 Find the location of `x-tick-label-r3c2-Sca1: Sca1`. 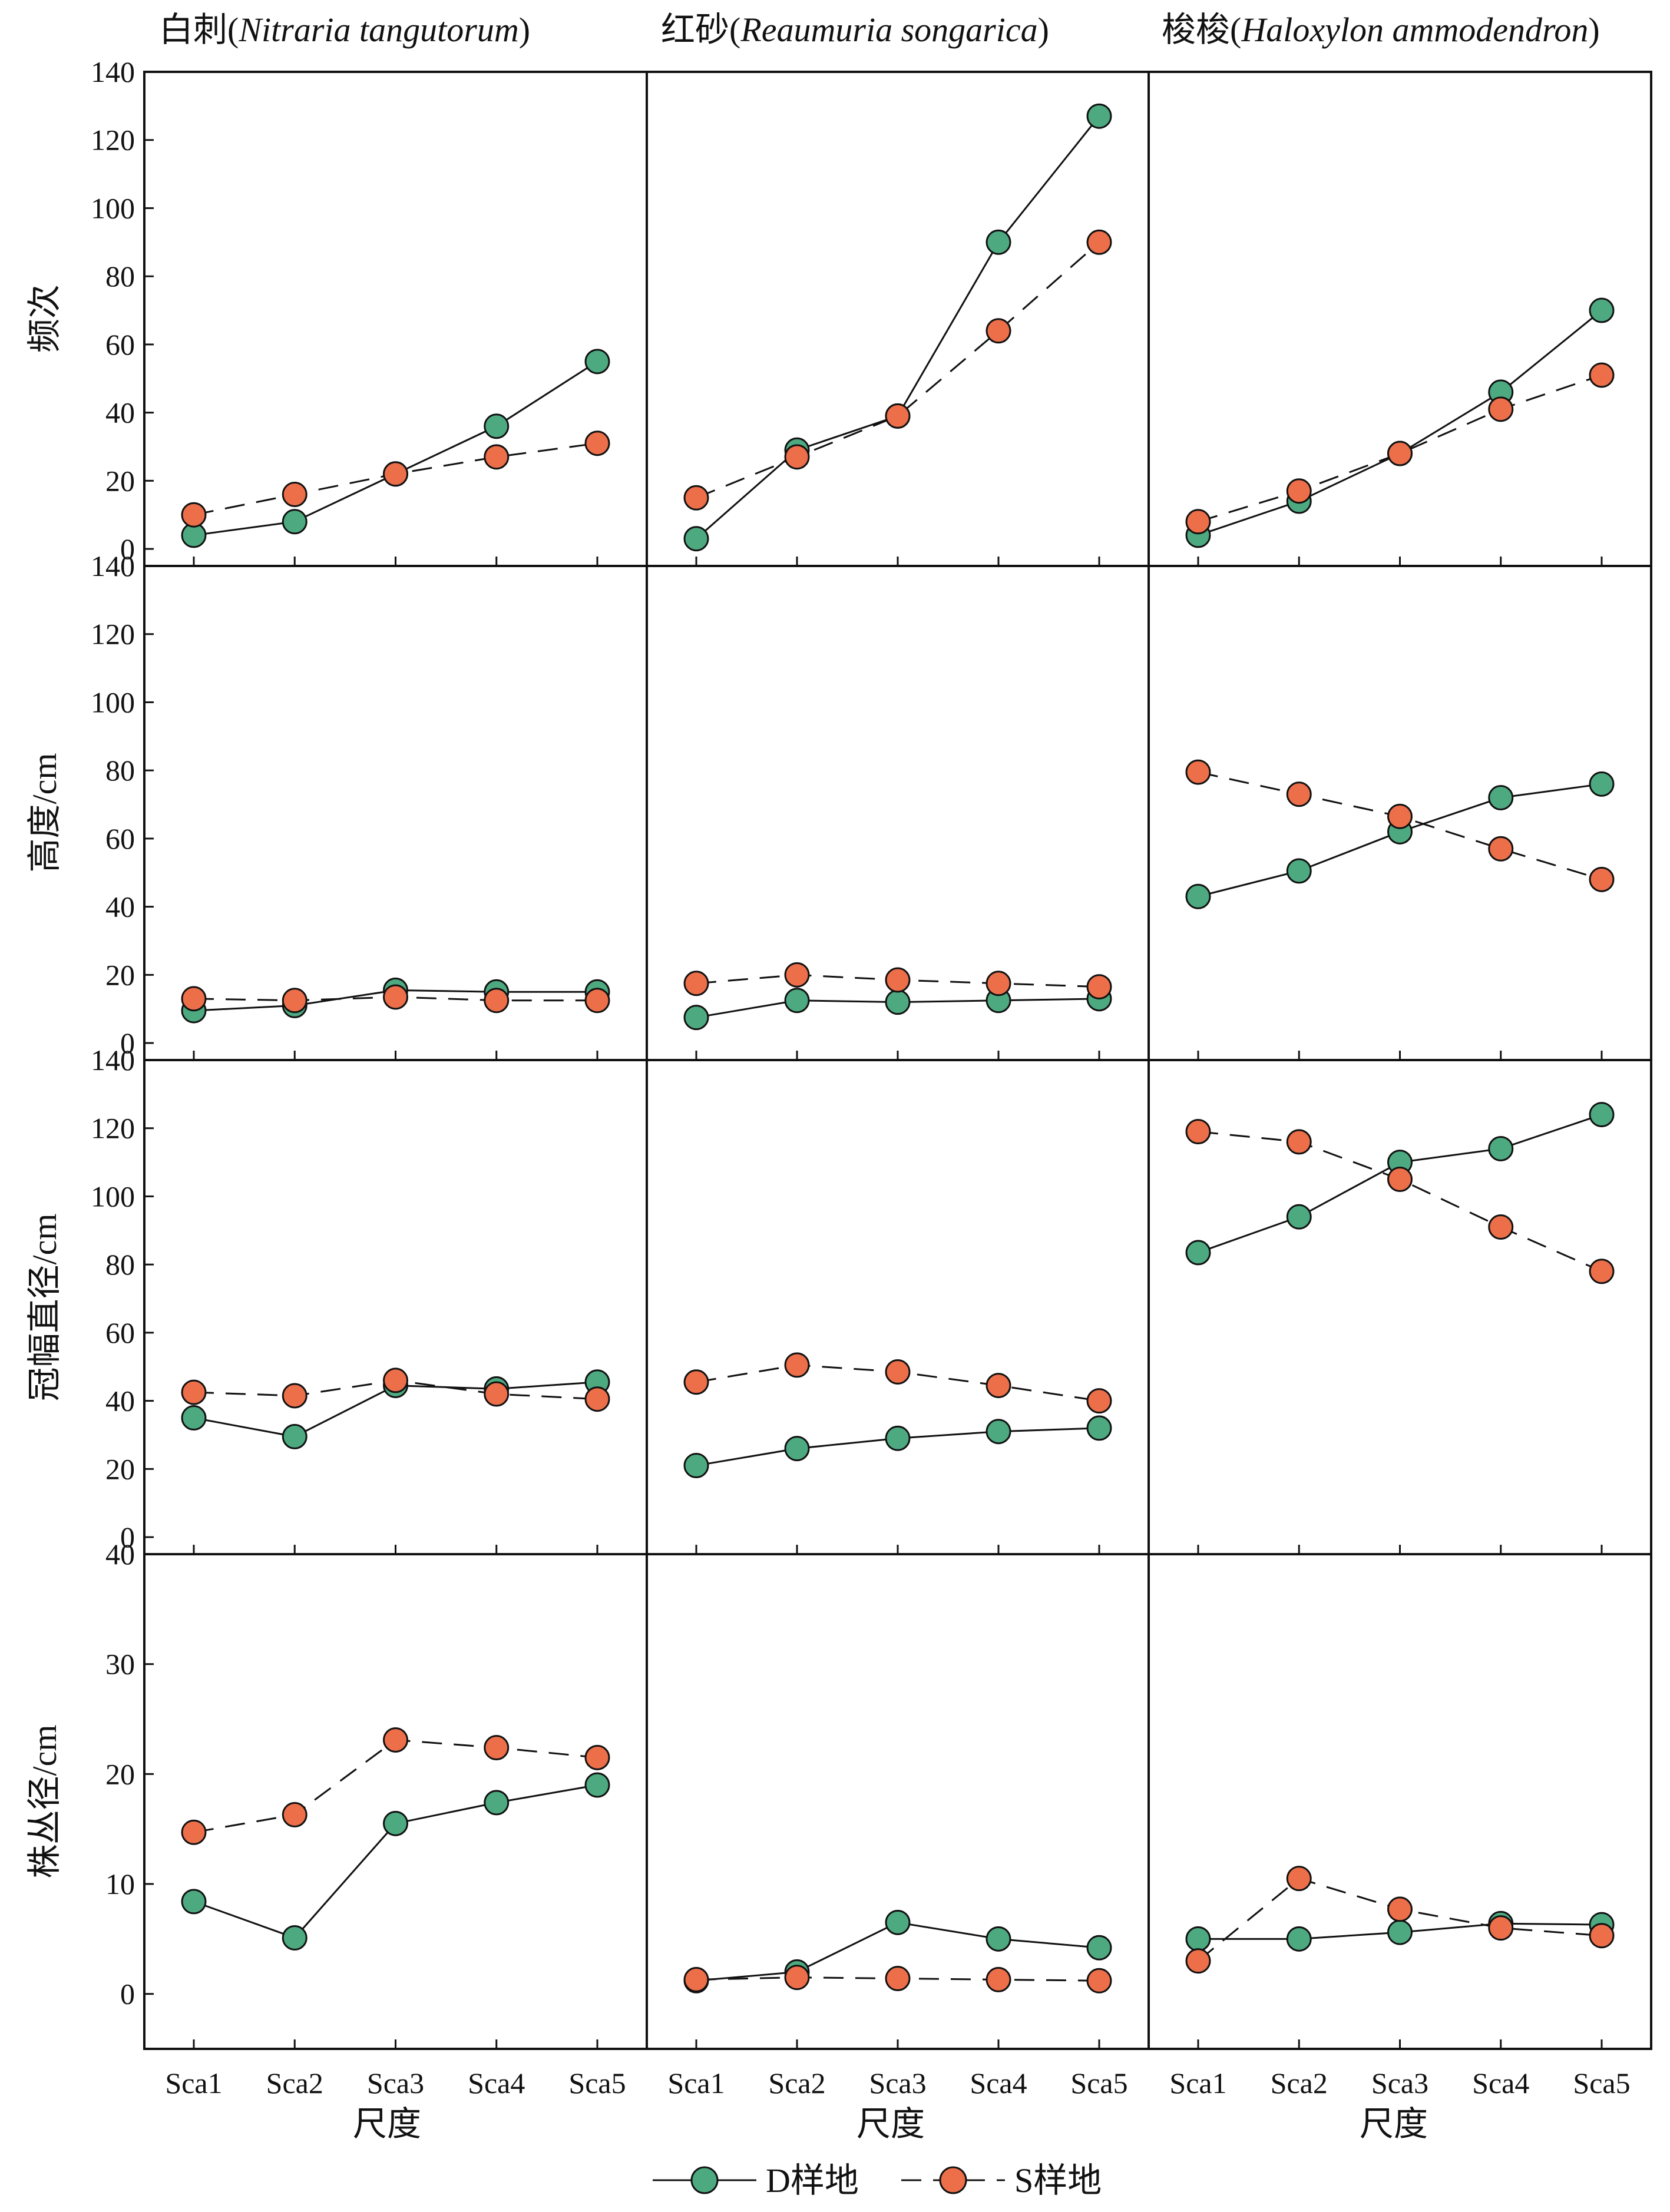

x-tick-label-r3c2-Sca1: Sca1 is located at coordinates (1197, 2083).